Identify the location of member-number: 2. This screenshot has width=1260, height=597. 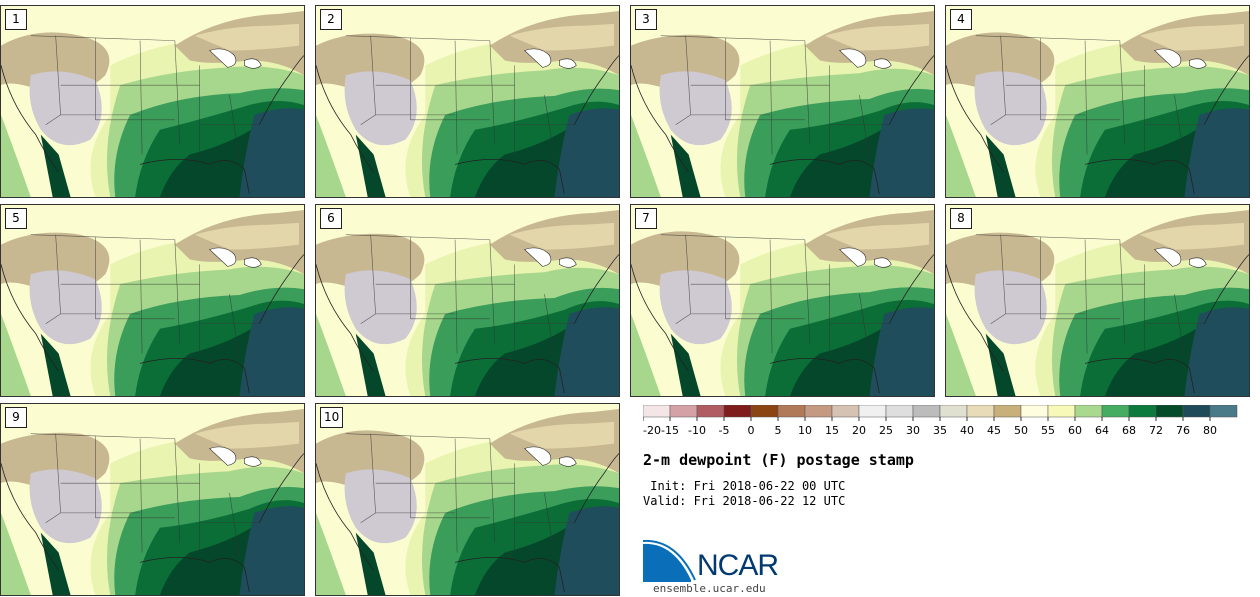
(331, 19).